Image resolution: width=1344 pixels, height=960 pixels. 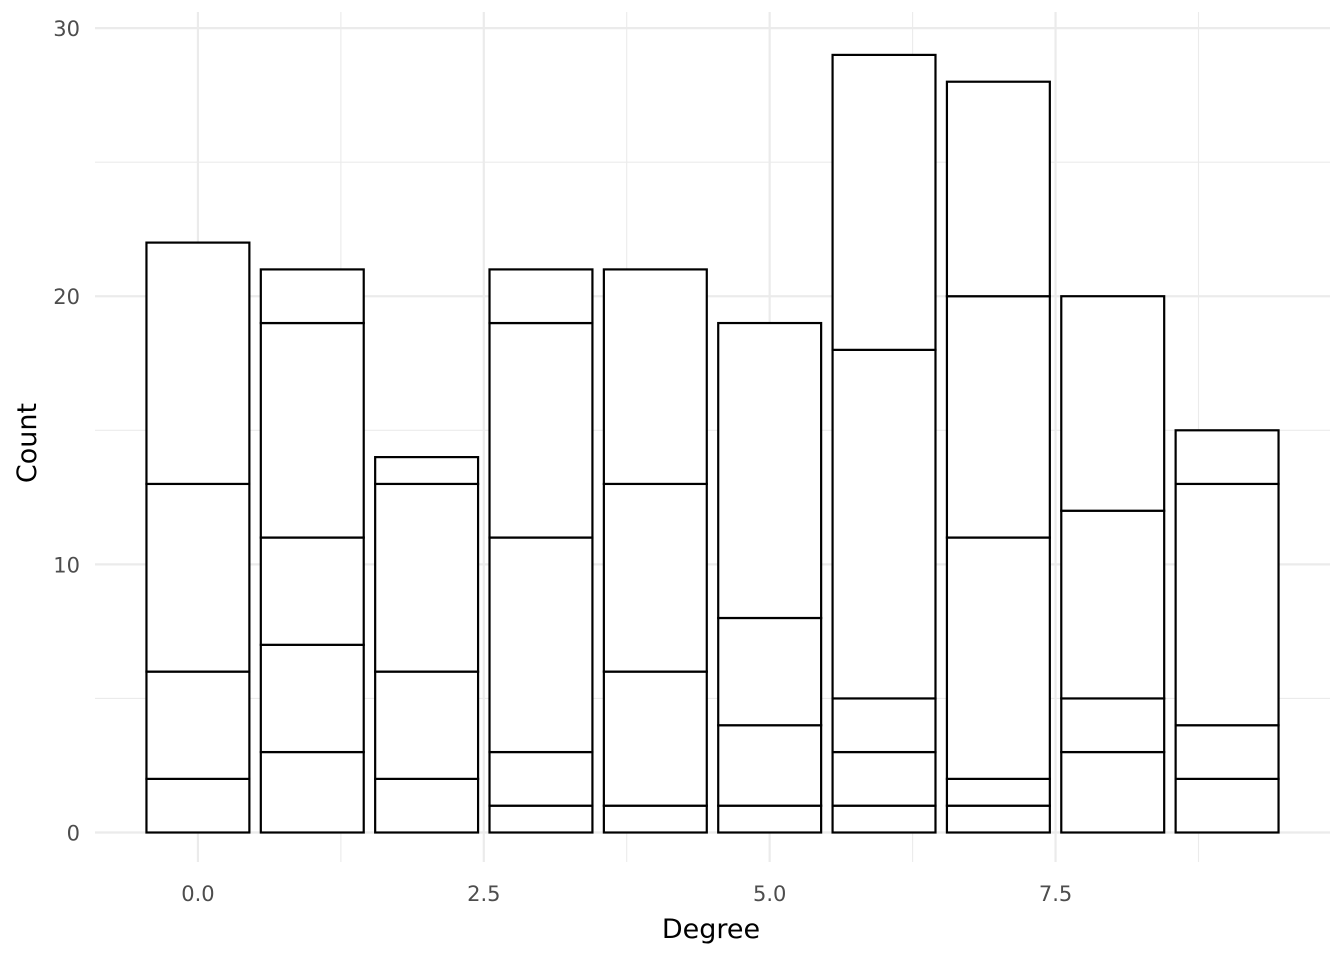 I want to click on y-tick-labels: 0 10 20 30, so click(x=66, y=431).